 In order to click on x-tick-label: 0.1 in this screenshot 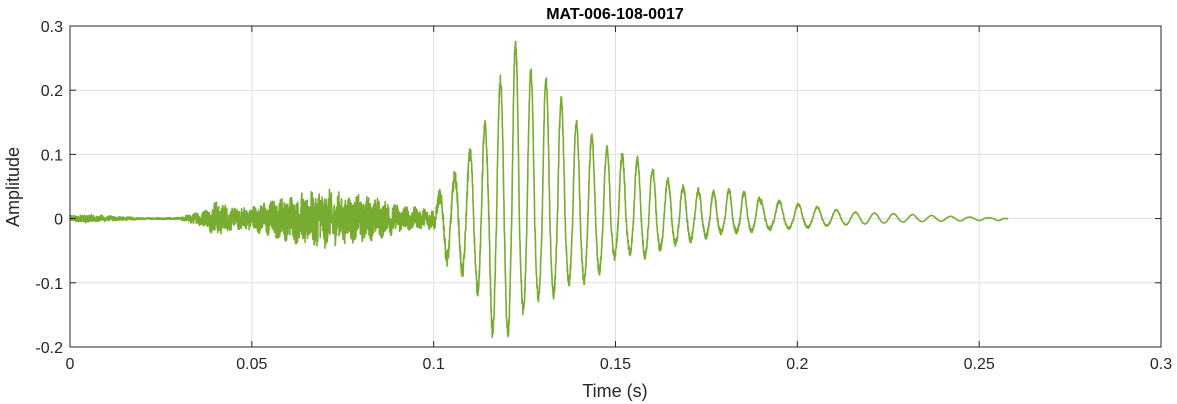, I will do `click(434, 364)`.